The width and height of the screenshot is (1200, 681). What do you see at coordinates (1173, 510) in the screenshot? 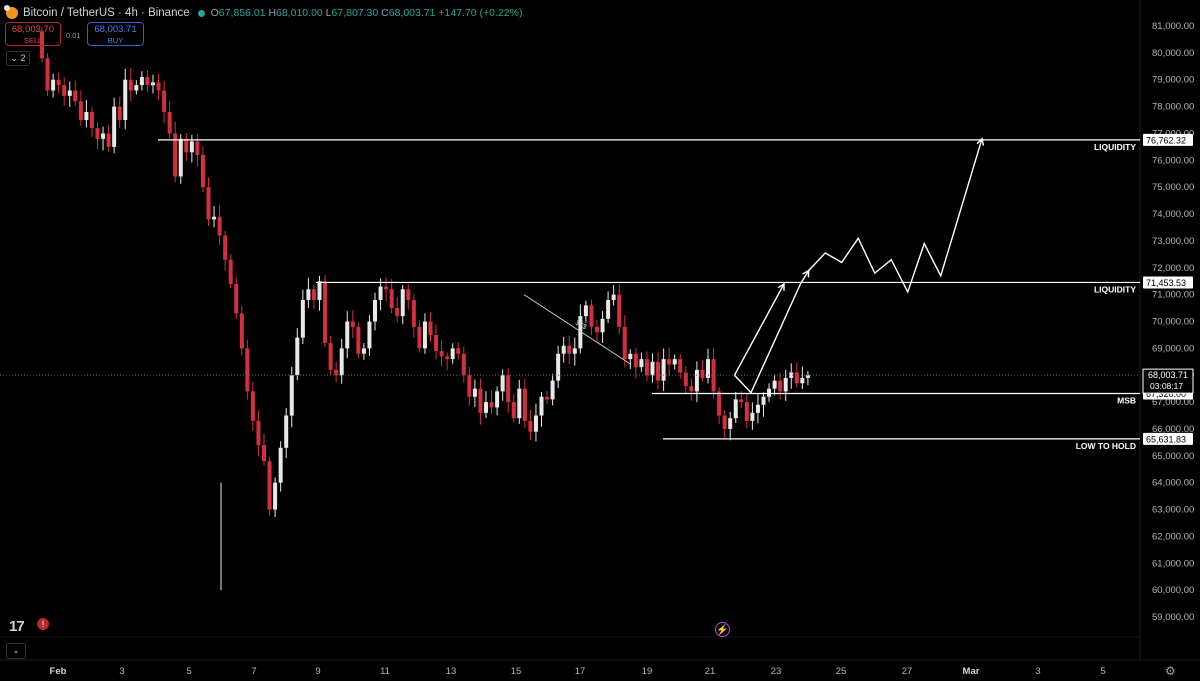
I see `y-tick-label: 63,000.00` at bounding box center [1173, 510].